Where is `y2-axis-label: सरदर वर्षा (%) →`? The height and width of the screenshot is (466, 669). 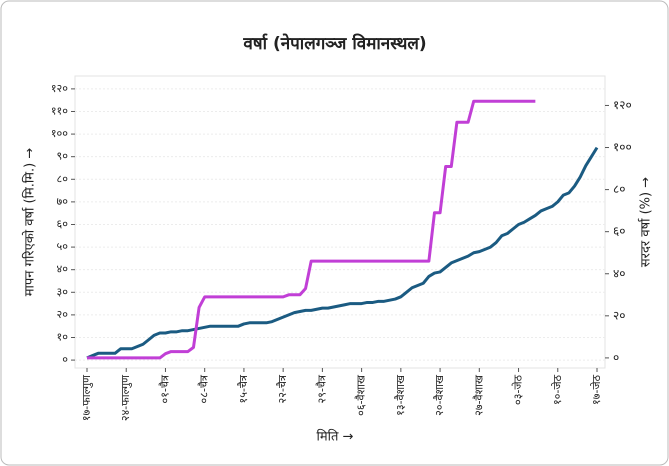
y2-axis-label: सरदर वर्षा (%) → is located at coordinates (646, 222).